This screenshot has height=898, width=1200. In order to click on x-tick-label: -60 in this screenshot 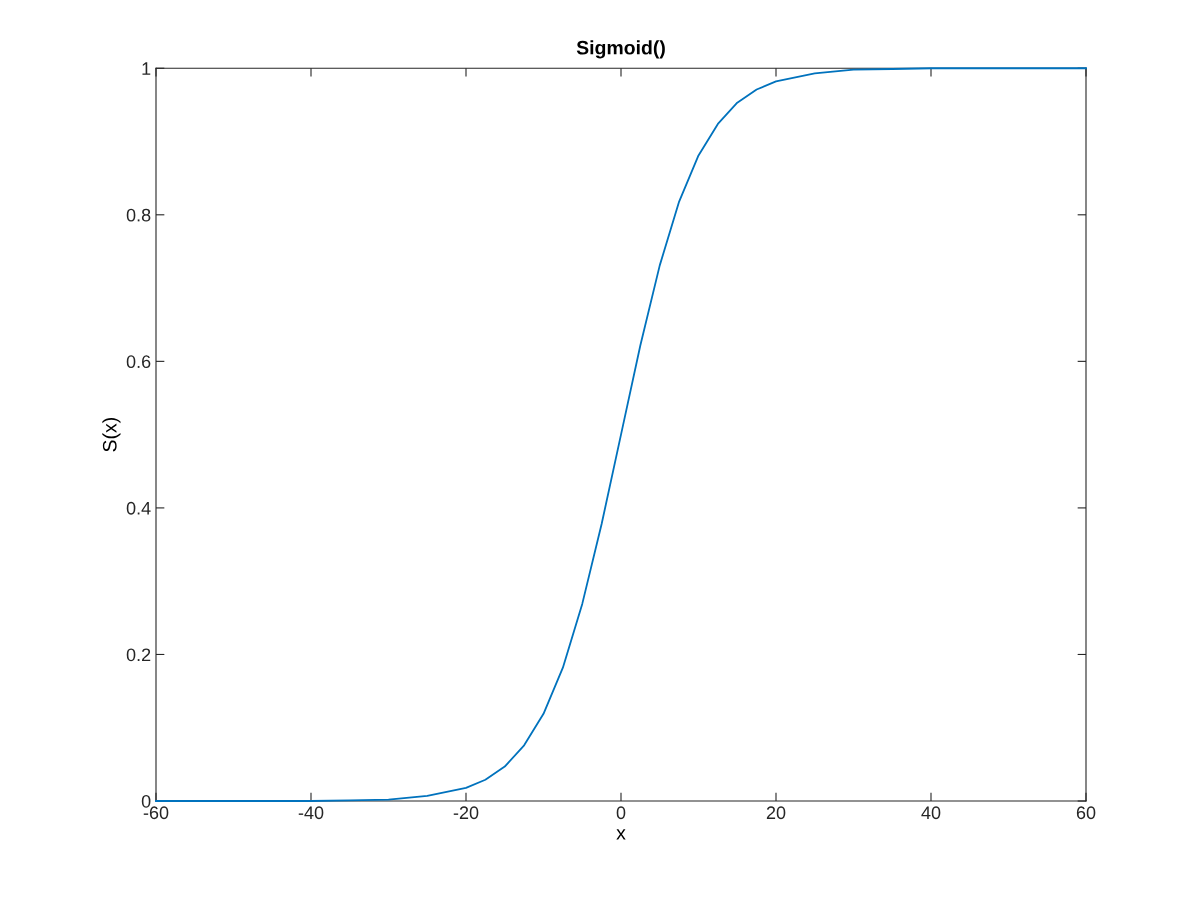, I will do `click(156, 813)`.